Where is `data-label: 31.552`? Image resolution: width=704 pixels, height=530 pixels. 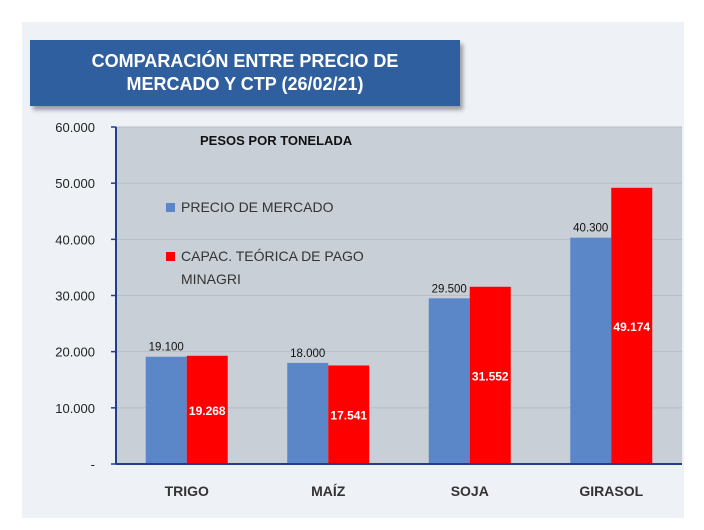
data-label: 31.552 is located at coordinates (490, 376).